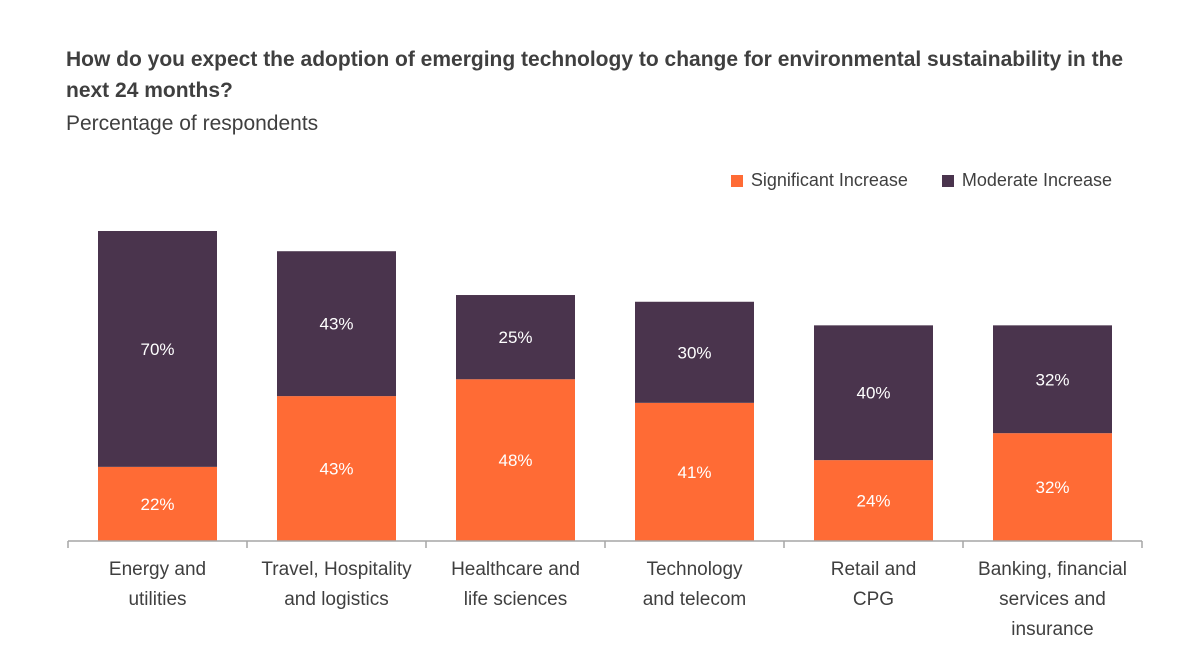 Image resolution: width=1200 pixels, height=672 pixels. I want to click on data-label-moderate-1: 43%, so click(336, 324).